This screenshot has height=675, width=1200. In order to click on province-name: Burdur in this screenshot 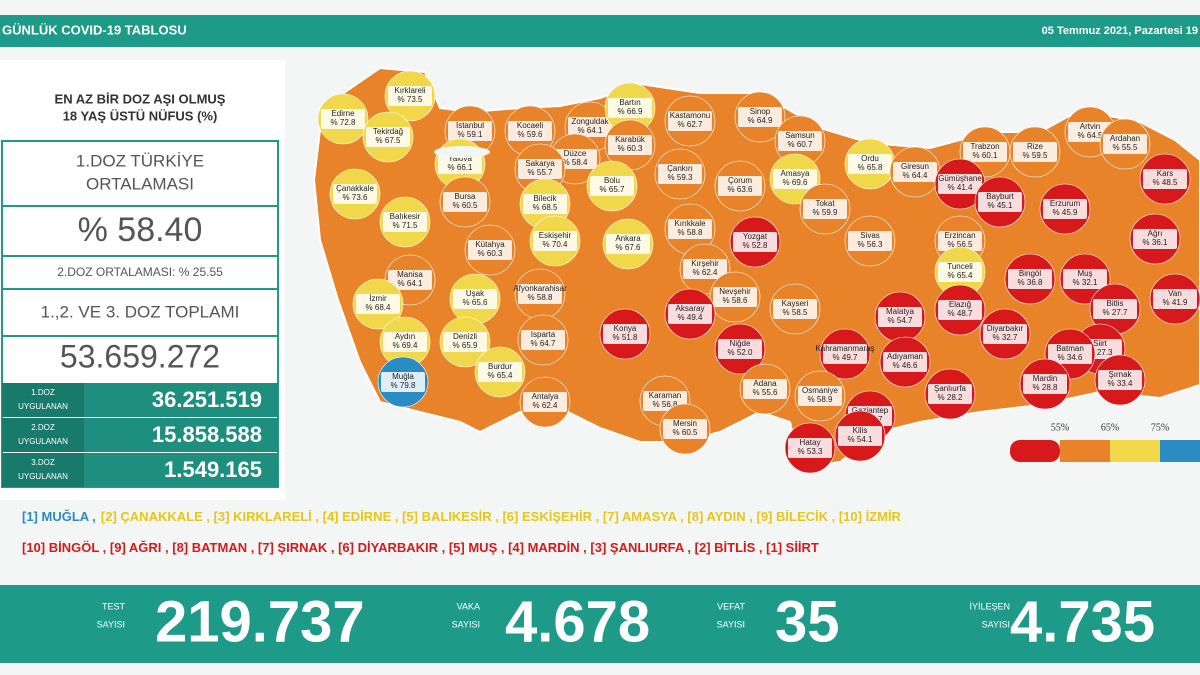, I will do `click(500, 366)`.